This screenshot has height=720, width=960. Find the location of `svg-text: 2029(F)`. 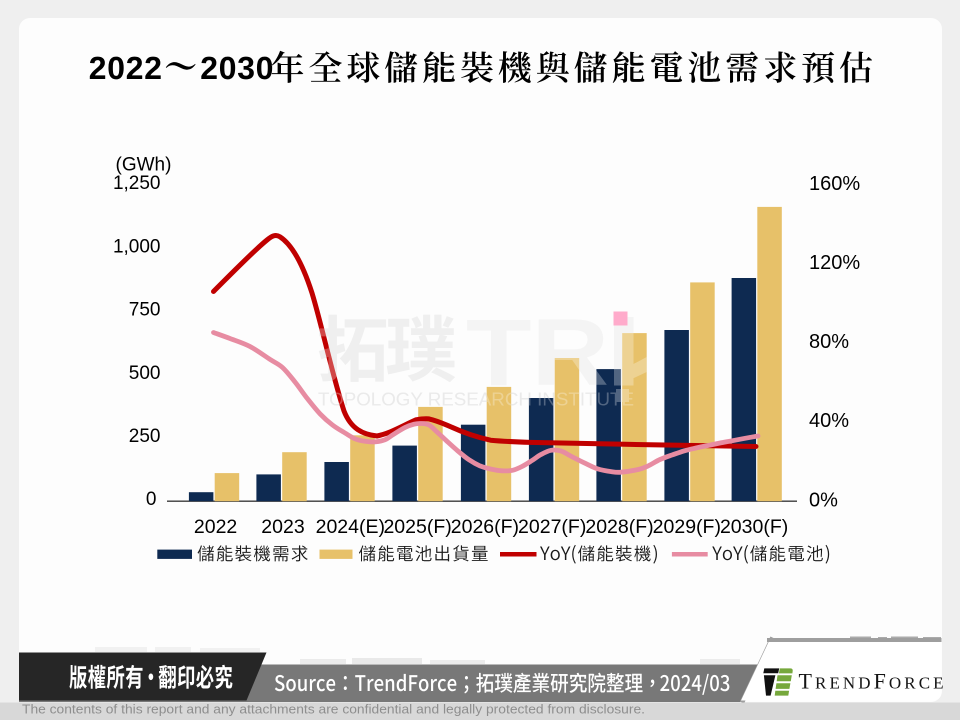

svg-text: 2029(F) is located at coordinates (687, 527).